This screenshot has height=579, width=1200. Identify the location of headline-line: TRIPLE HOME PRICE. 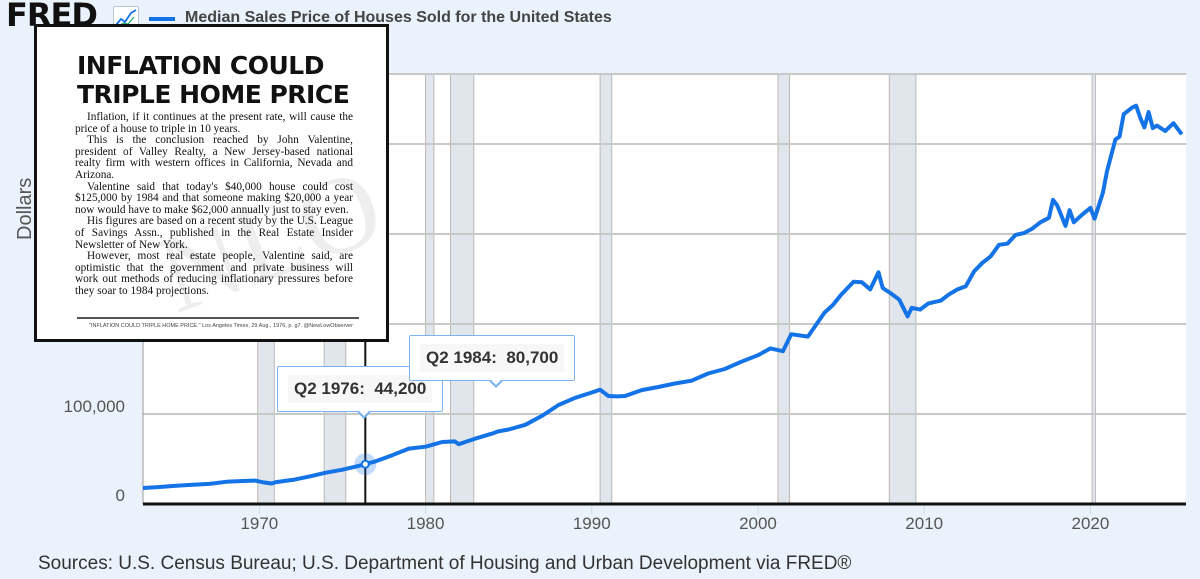
(213, 94).